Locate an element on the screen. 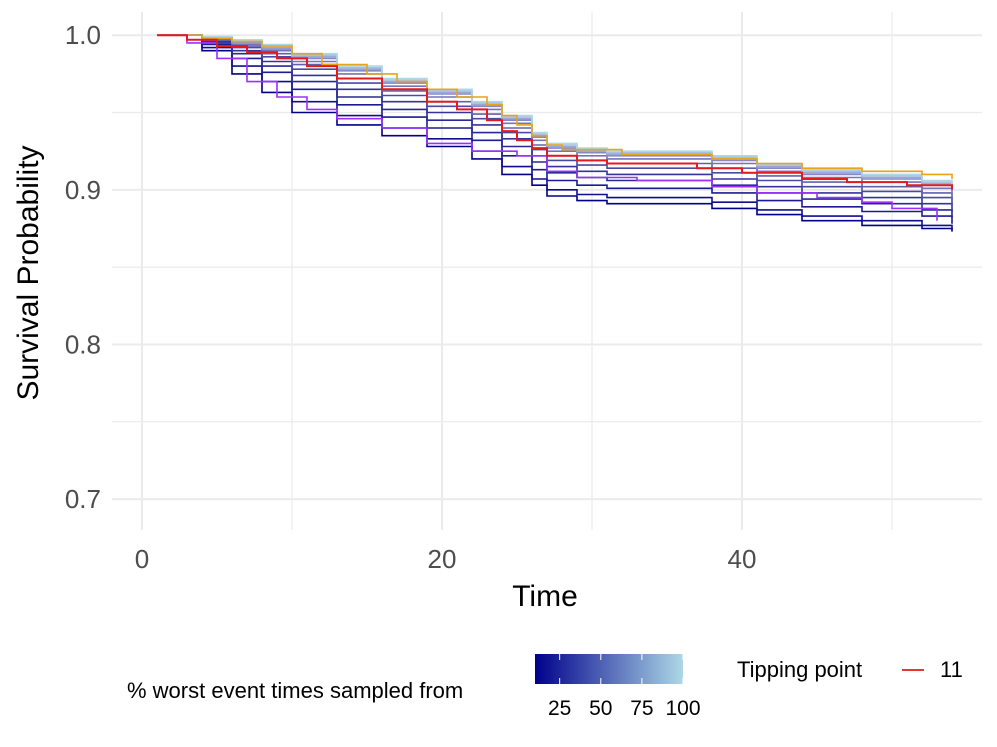  y-tick-label: 1.0 is located at coordinates (83, 35).